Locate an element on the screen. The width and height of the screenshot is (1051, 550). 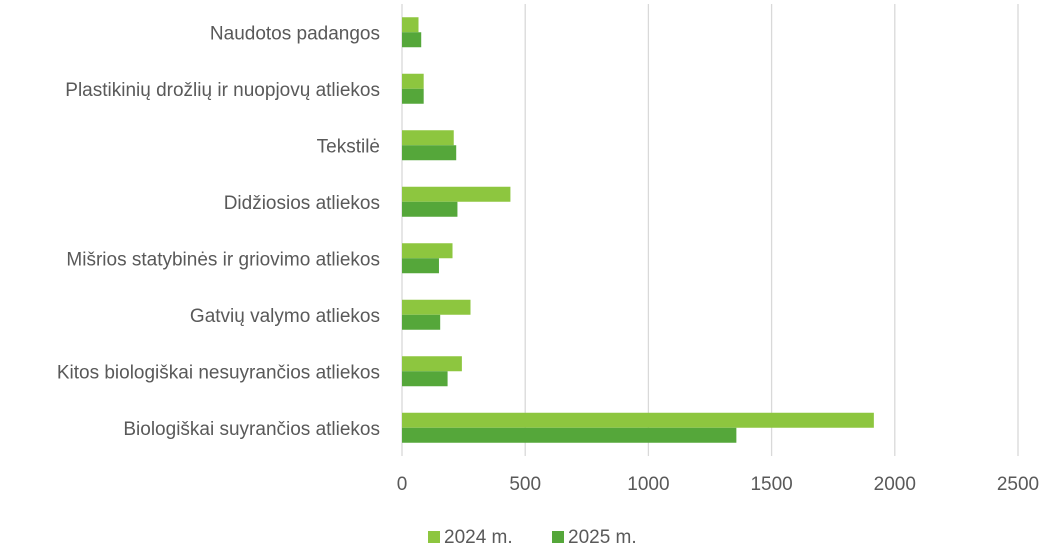
category-label: Didžiosios atliekos is located at coordinates (302, 203).